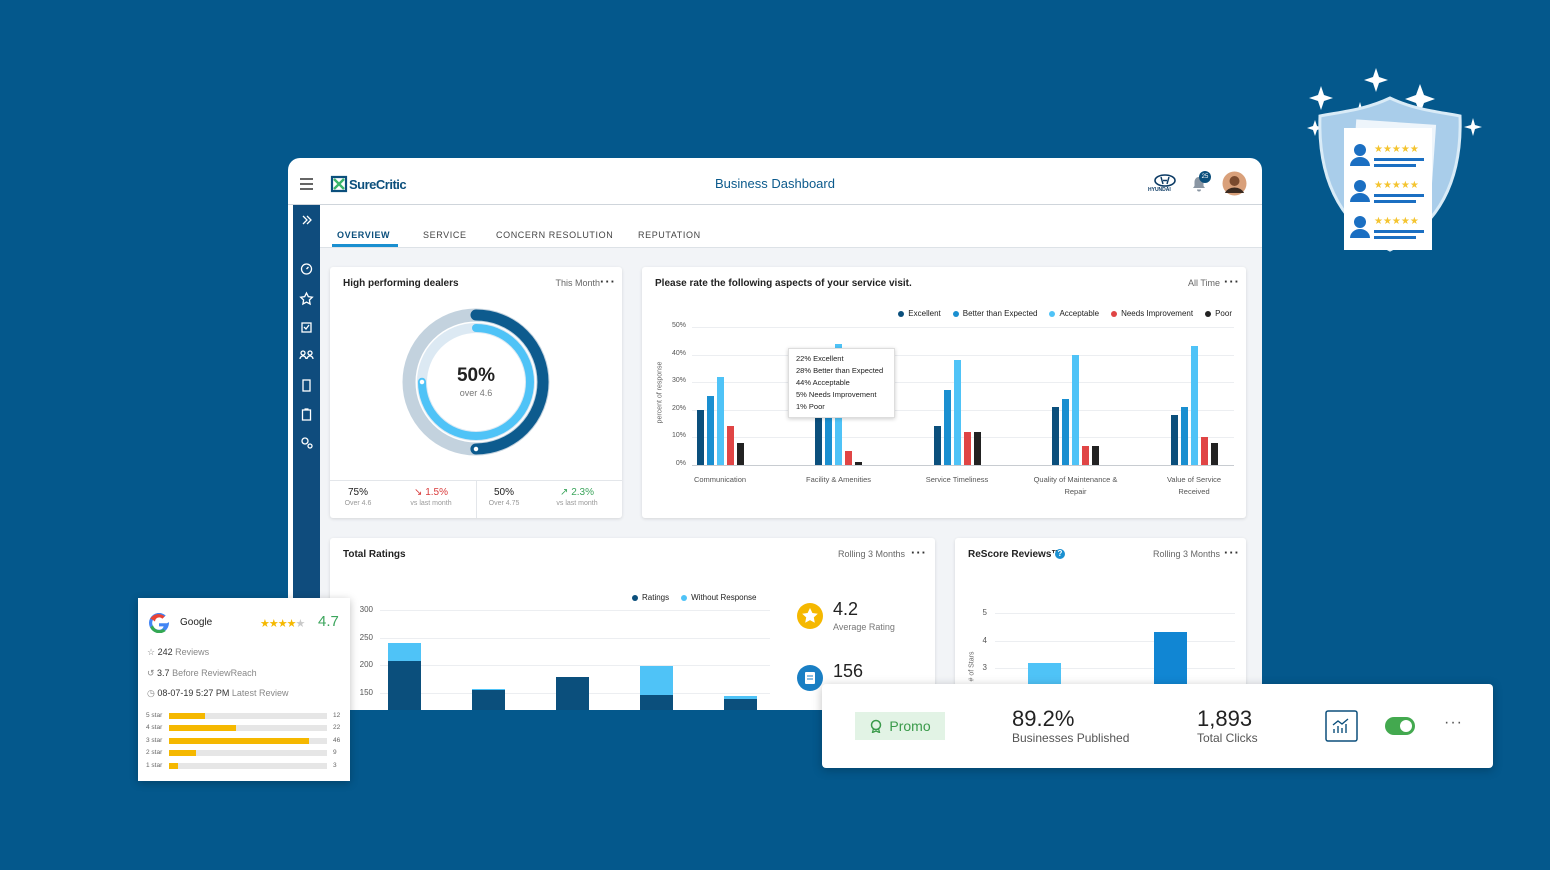 This screenshot has height=870, width=1550. What do you see at coordinates (1234, 183) in the screenshot?
I see `avatar` at bounding box center [1234, 183].